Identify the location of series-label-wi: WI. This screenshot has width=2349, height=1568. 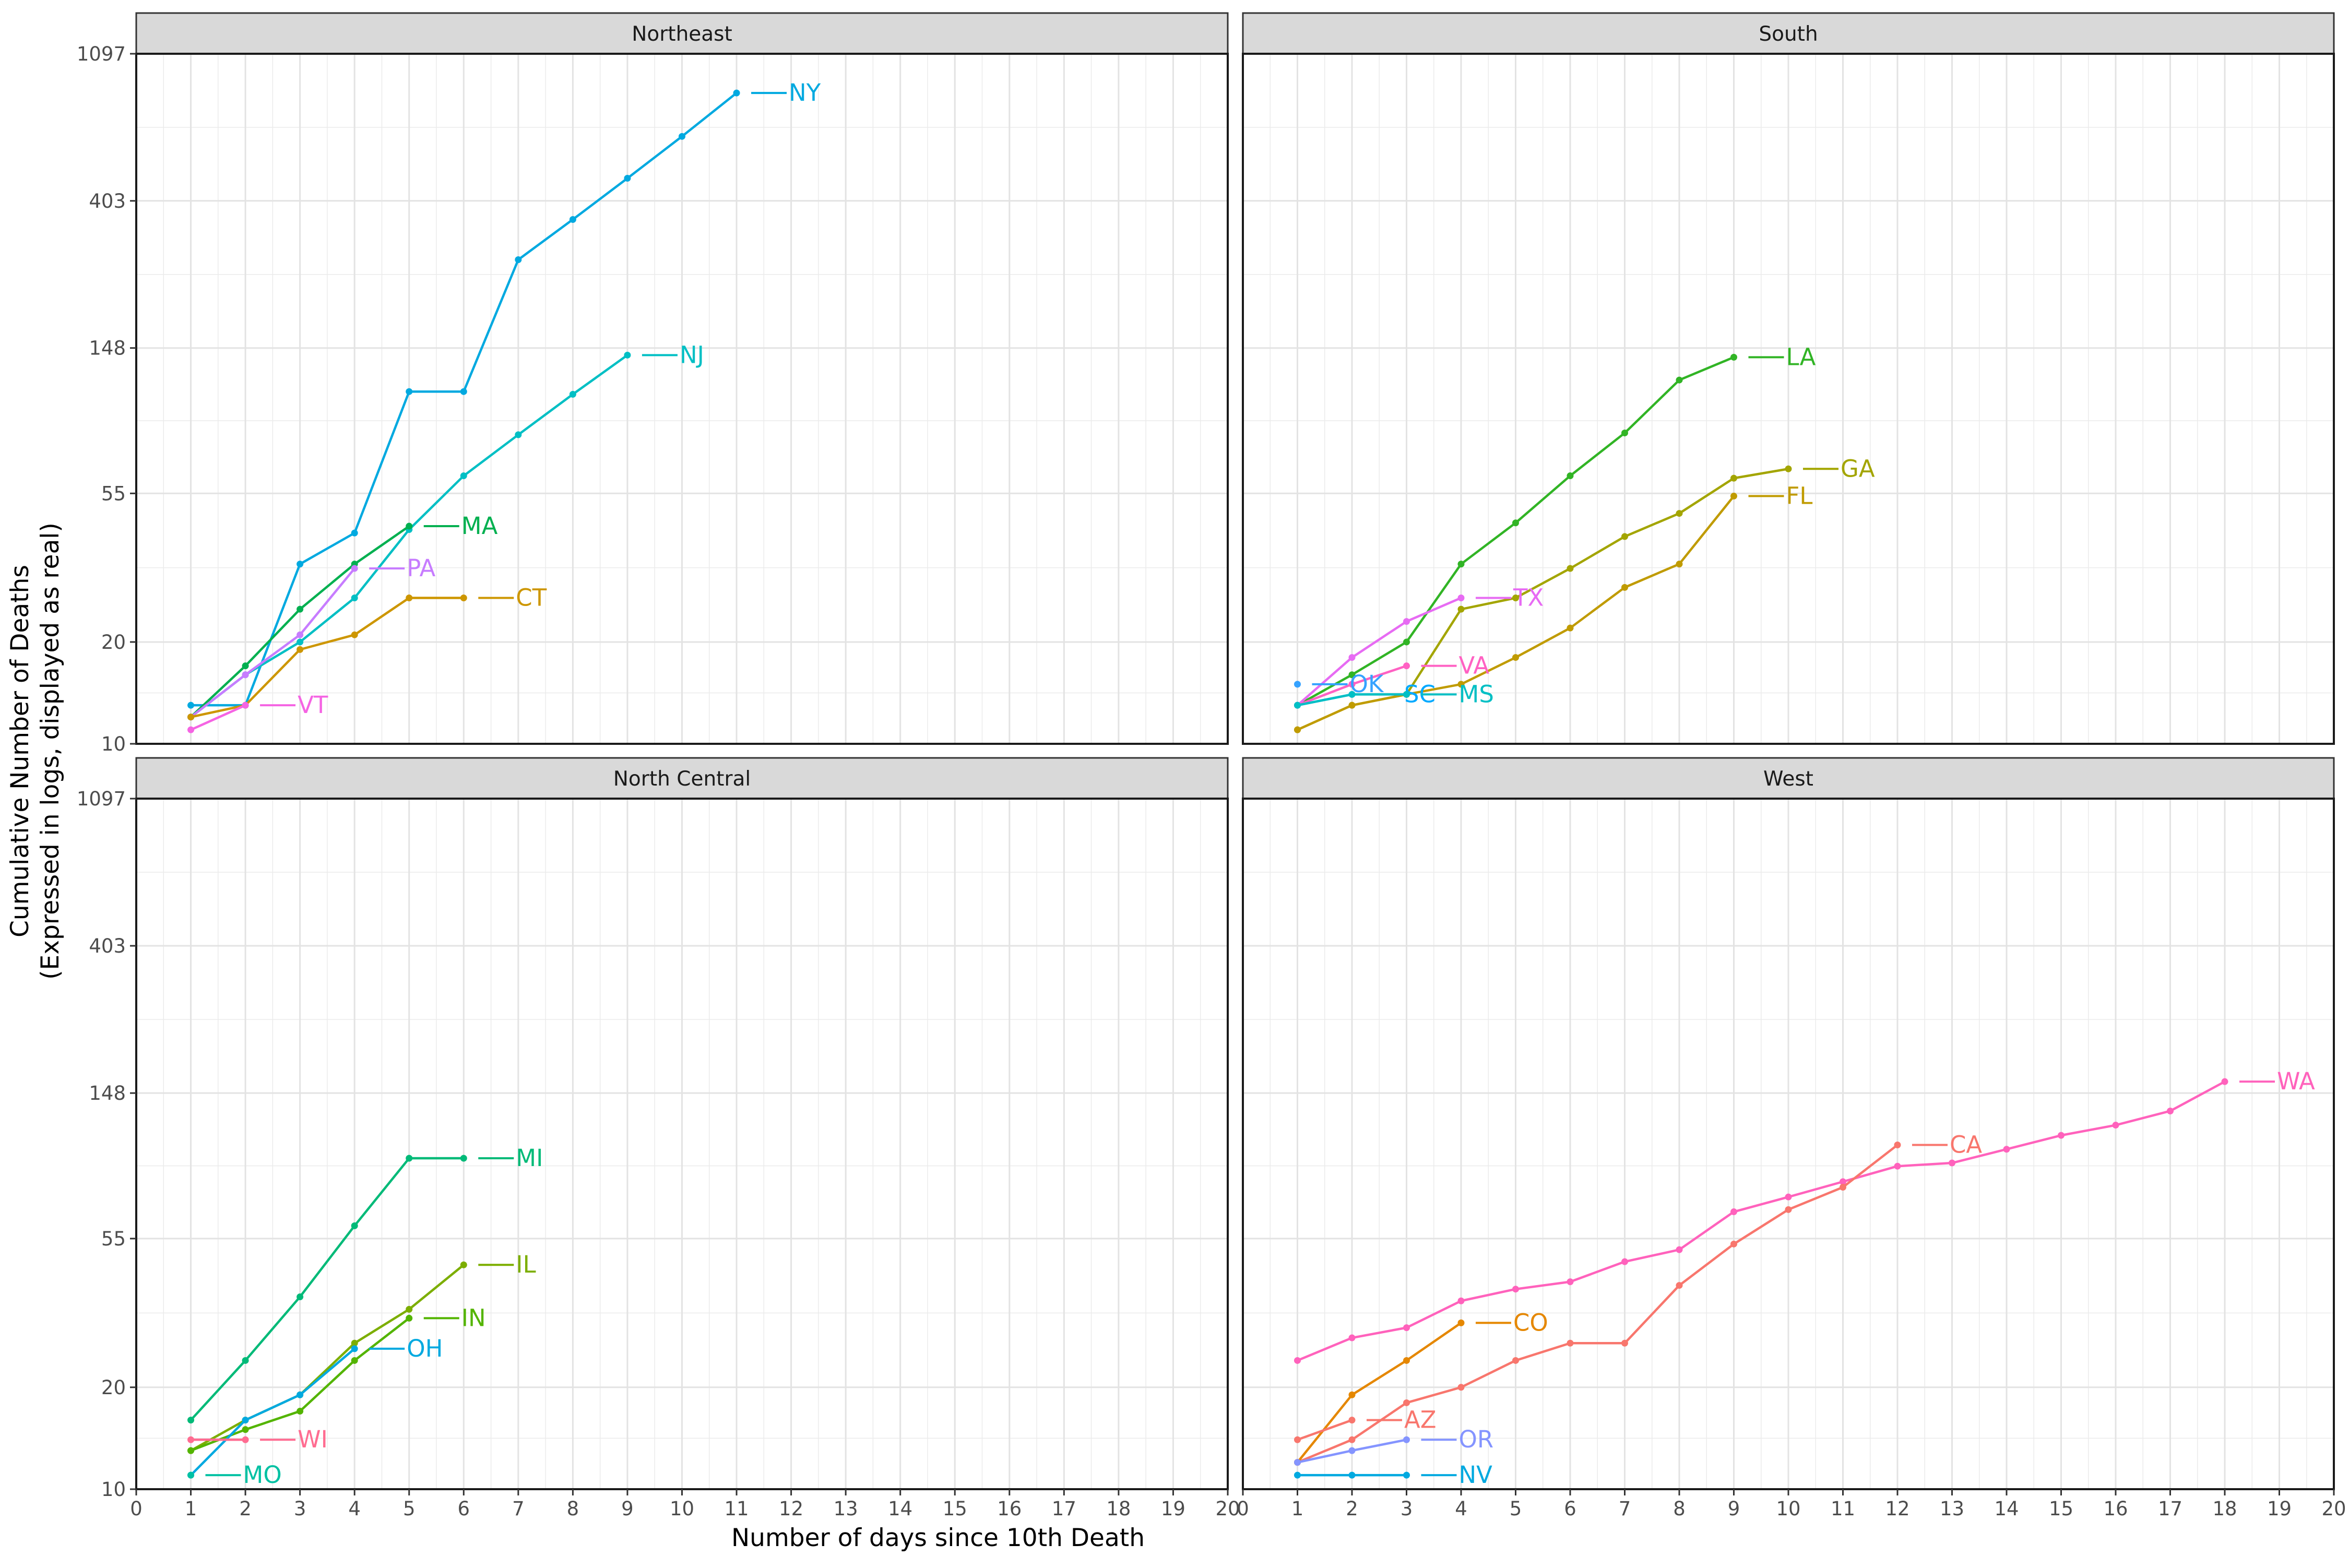
(313, 1439).